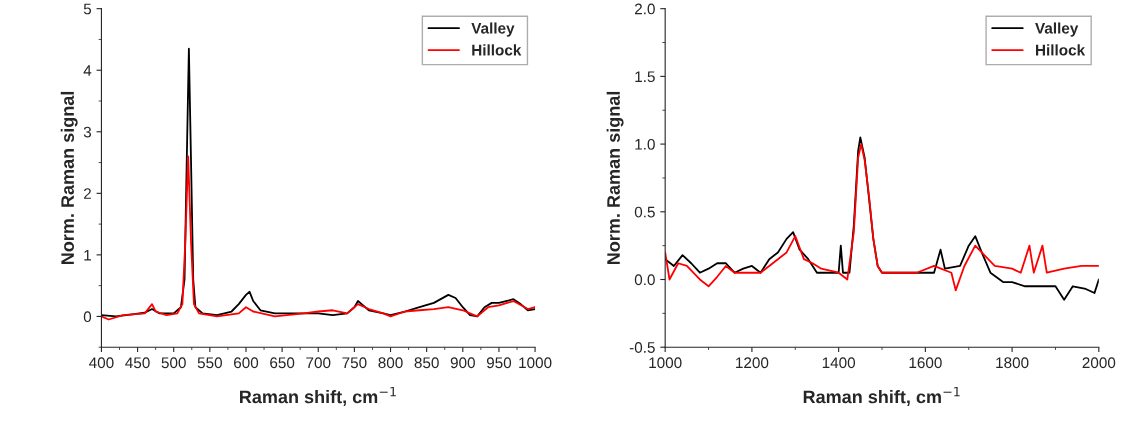 This screenshot has width=1127, height=434. Describe the element at coordinates (282, 363) in the screenshot. I see `x-tick-label: 650` at that location.